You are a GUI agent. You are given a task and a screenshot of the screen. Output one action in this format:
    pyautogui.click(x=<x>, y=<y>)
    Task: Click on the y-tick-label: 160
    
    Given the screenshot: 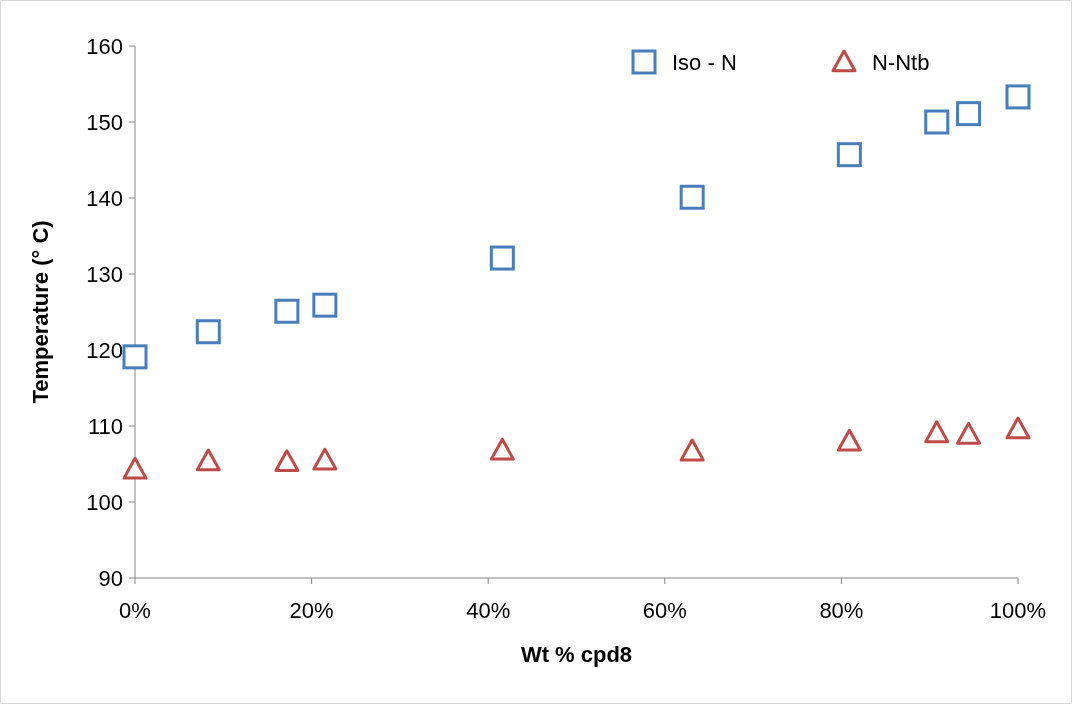 What is the action you would take?
    pyautogui.click(x=104, y=46)
    